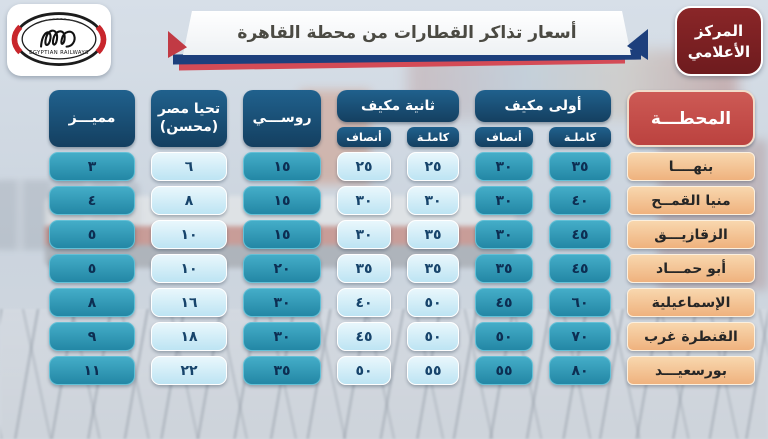 Image resolution: width=768 pixels, height=439 pixels. What do you see at coordinates (691, 166) in the screenshot?
I see `station-cell: بنهــــا` at bounding box center [691, 166].